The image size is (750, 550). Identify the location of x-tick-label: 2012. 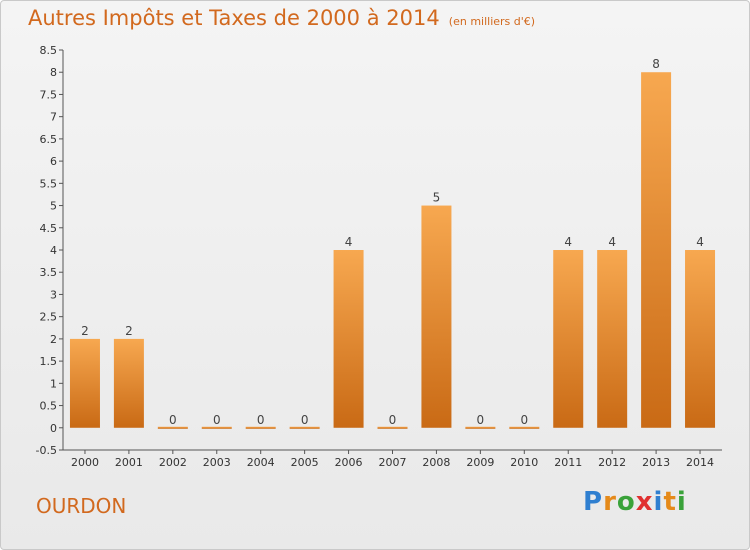
(612, 462).